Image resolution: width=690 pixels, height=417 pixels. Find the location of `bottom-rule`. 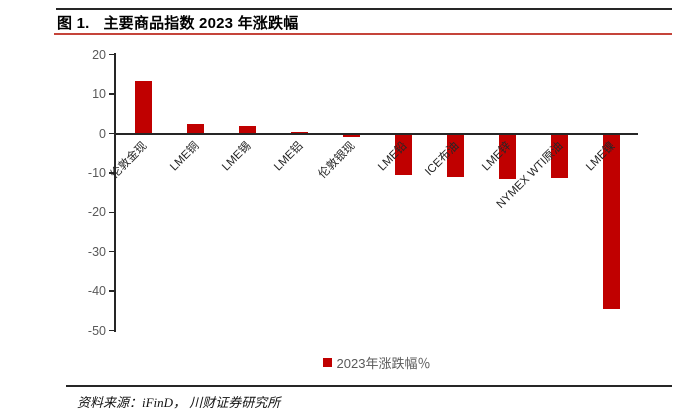

bottom-rule is located at coordinates (369, 386).